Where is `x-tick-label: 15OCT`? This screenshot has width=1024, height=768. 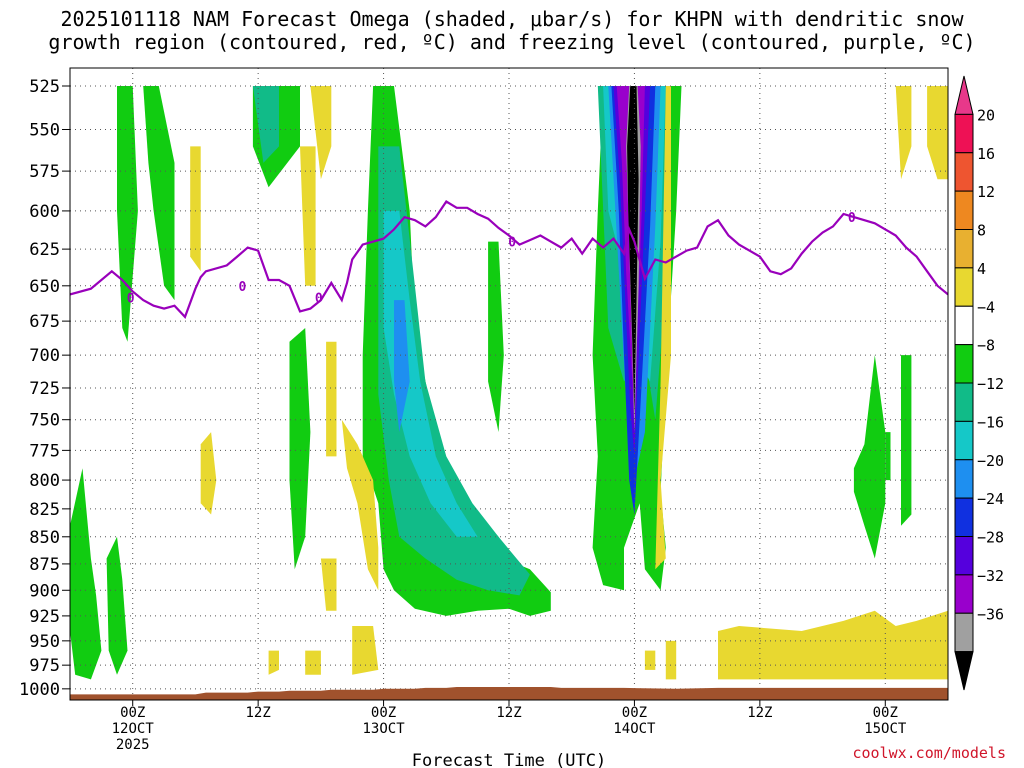
x-tick-label: 15OCT is located at coordinates (885, 729).